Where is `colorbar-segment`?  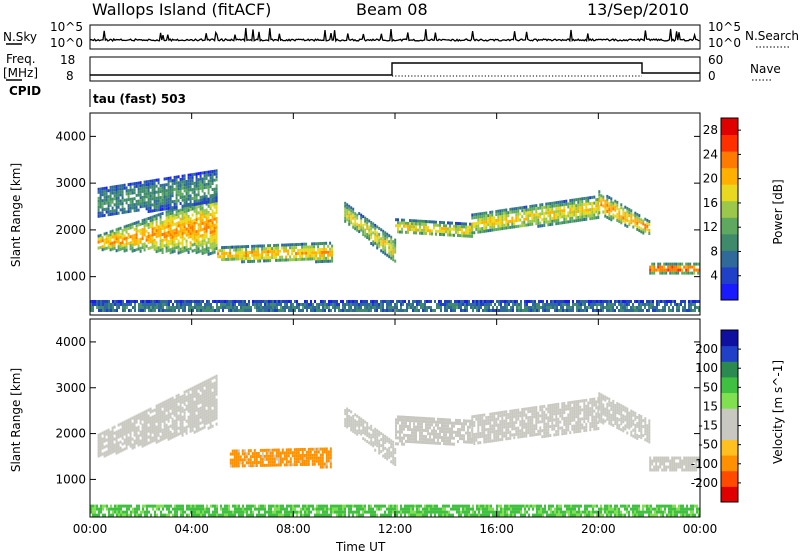 colorbar-segment is located at coordinates (729, 259).